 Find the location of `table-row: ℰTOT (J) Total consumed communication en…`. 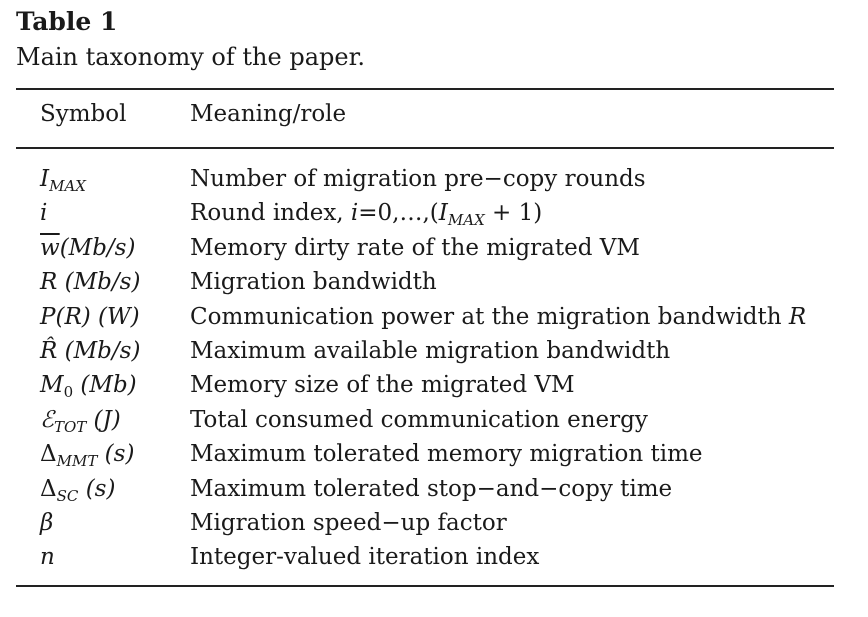

table-row: ℰTOT (J) Total consumed communication en… is located at coordinates (434, 420).